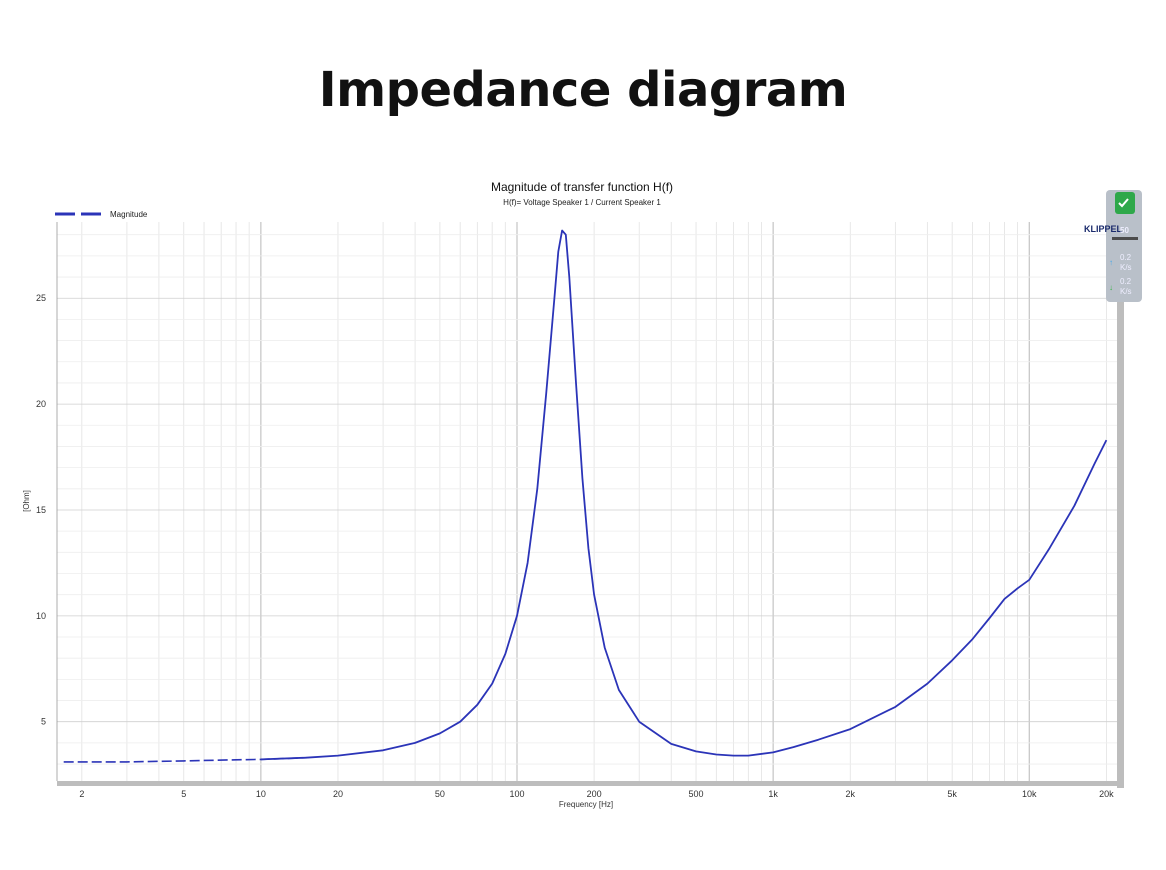  Describe the element at coordinates (1124, 246) in the screenshot. I see `badge-background` at that location.